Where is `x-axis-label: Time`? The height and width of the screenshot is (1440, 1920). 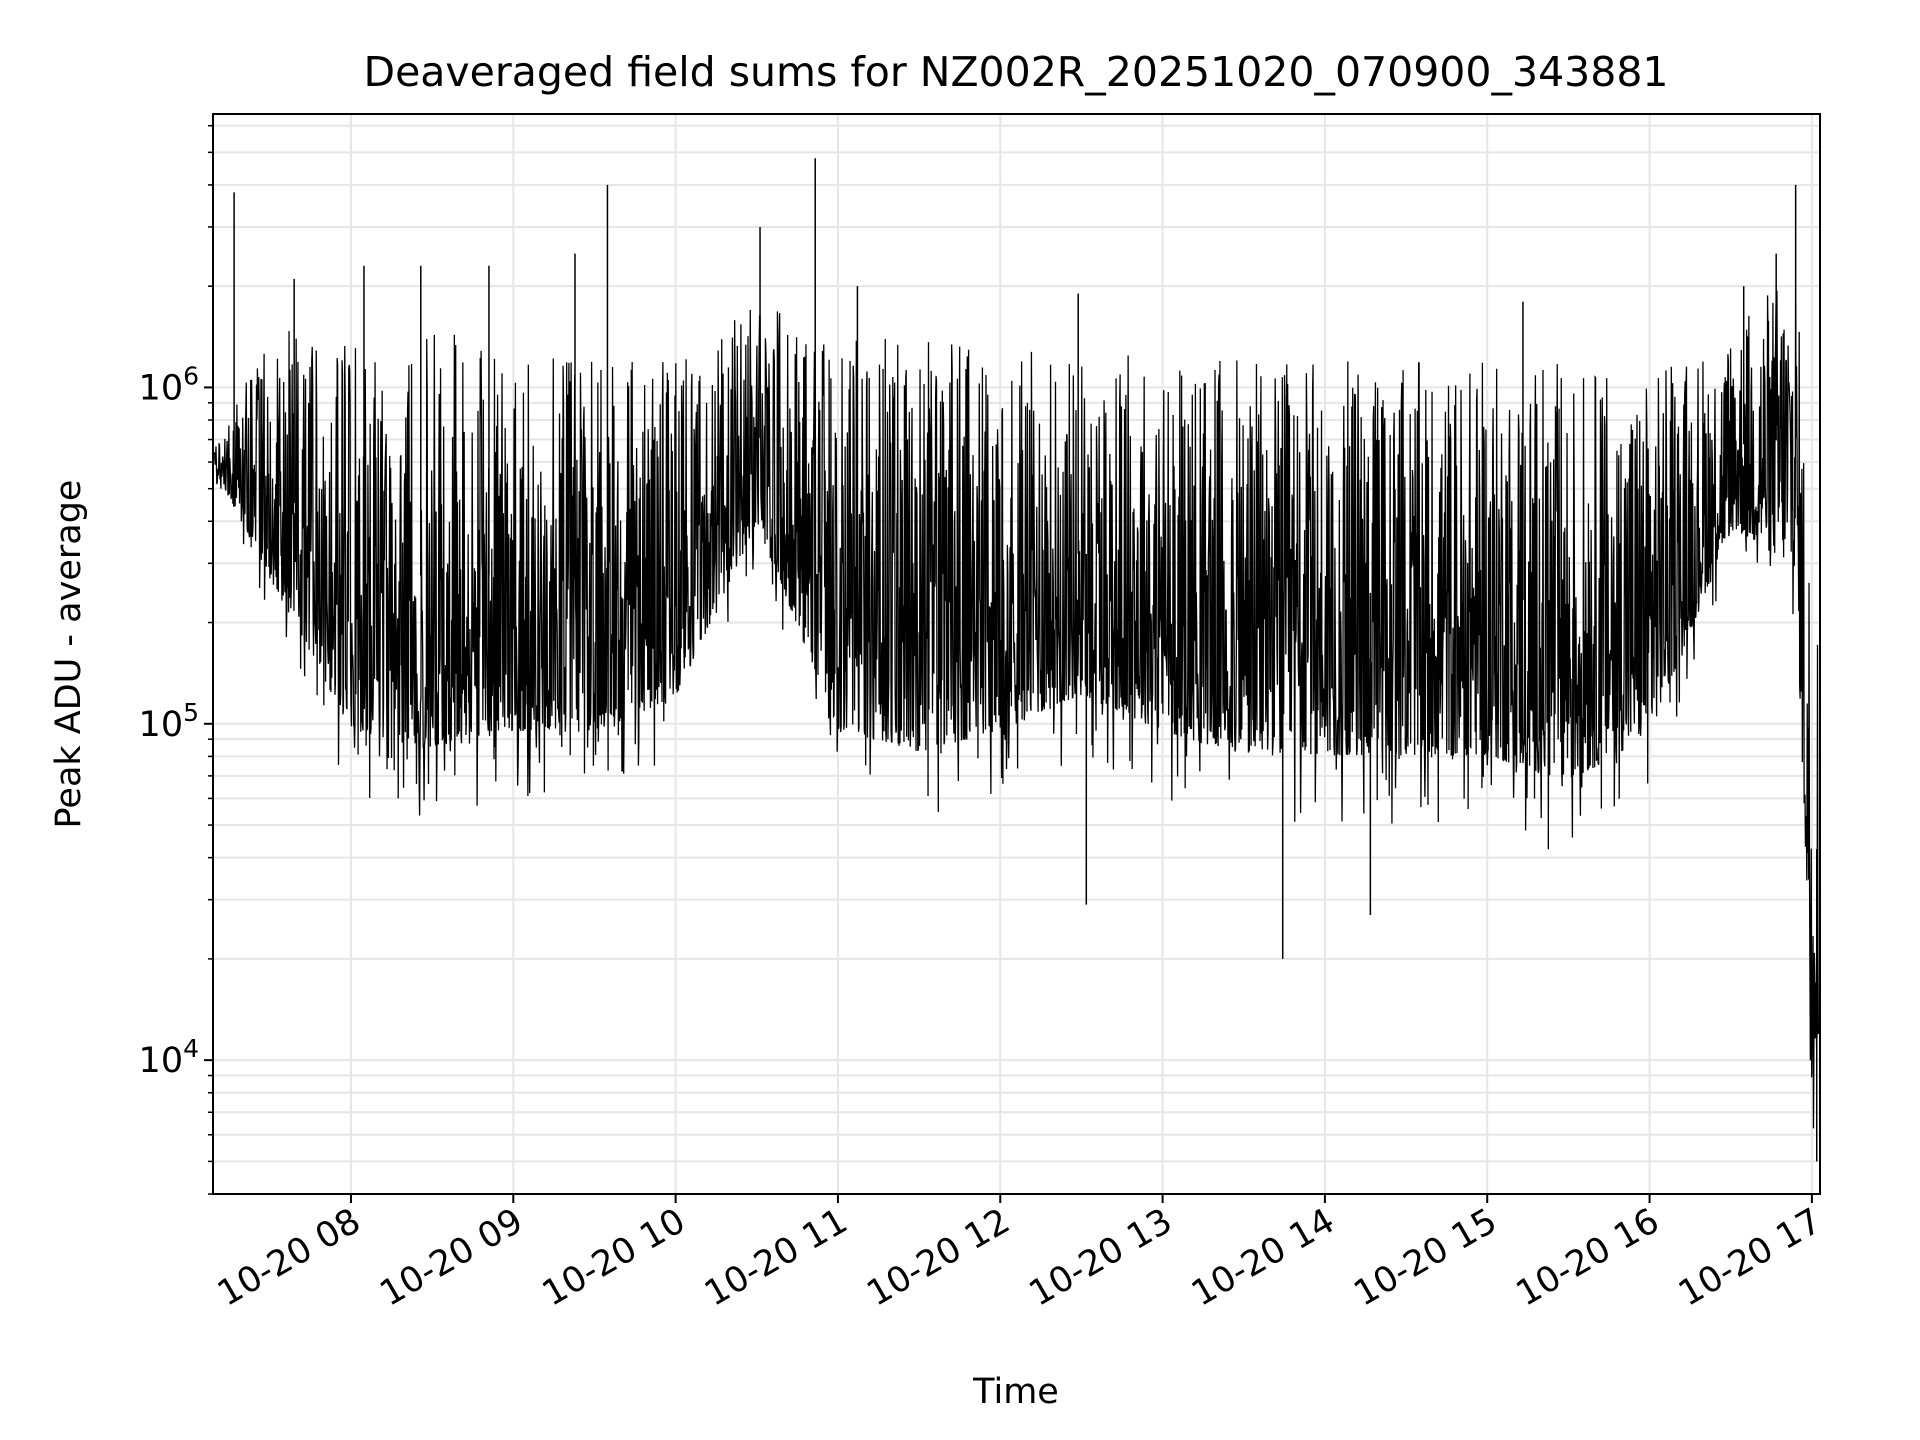
x-axis-label: Time is located at coordinates (1015, 1392).